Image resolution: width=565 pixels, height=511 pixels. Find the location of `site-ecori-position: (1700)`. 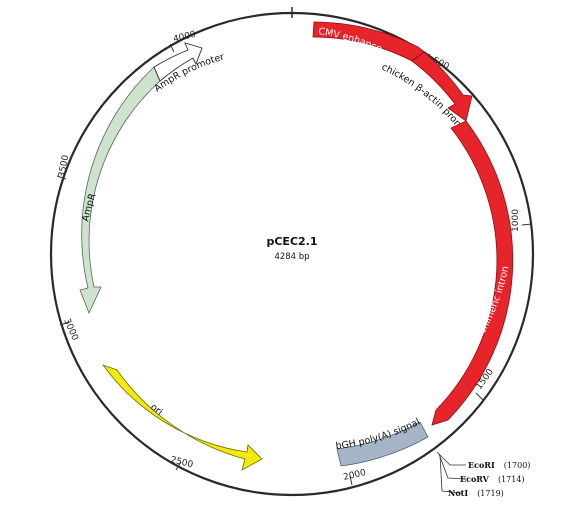

site-ecori-position: (1700) is located at coordinates (517, 465).